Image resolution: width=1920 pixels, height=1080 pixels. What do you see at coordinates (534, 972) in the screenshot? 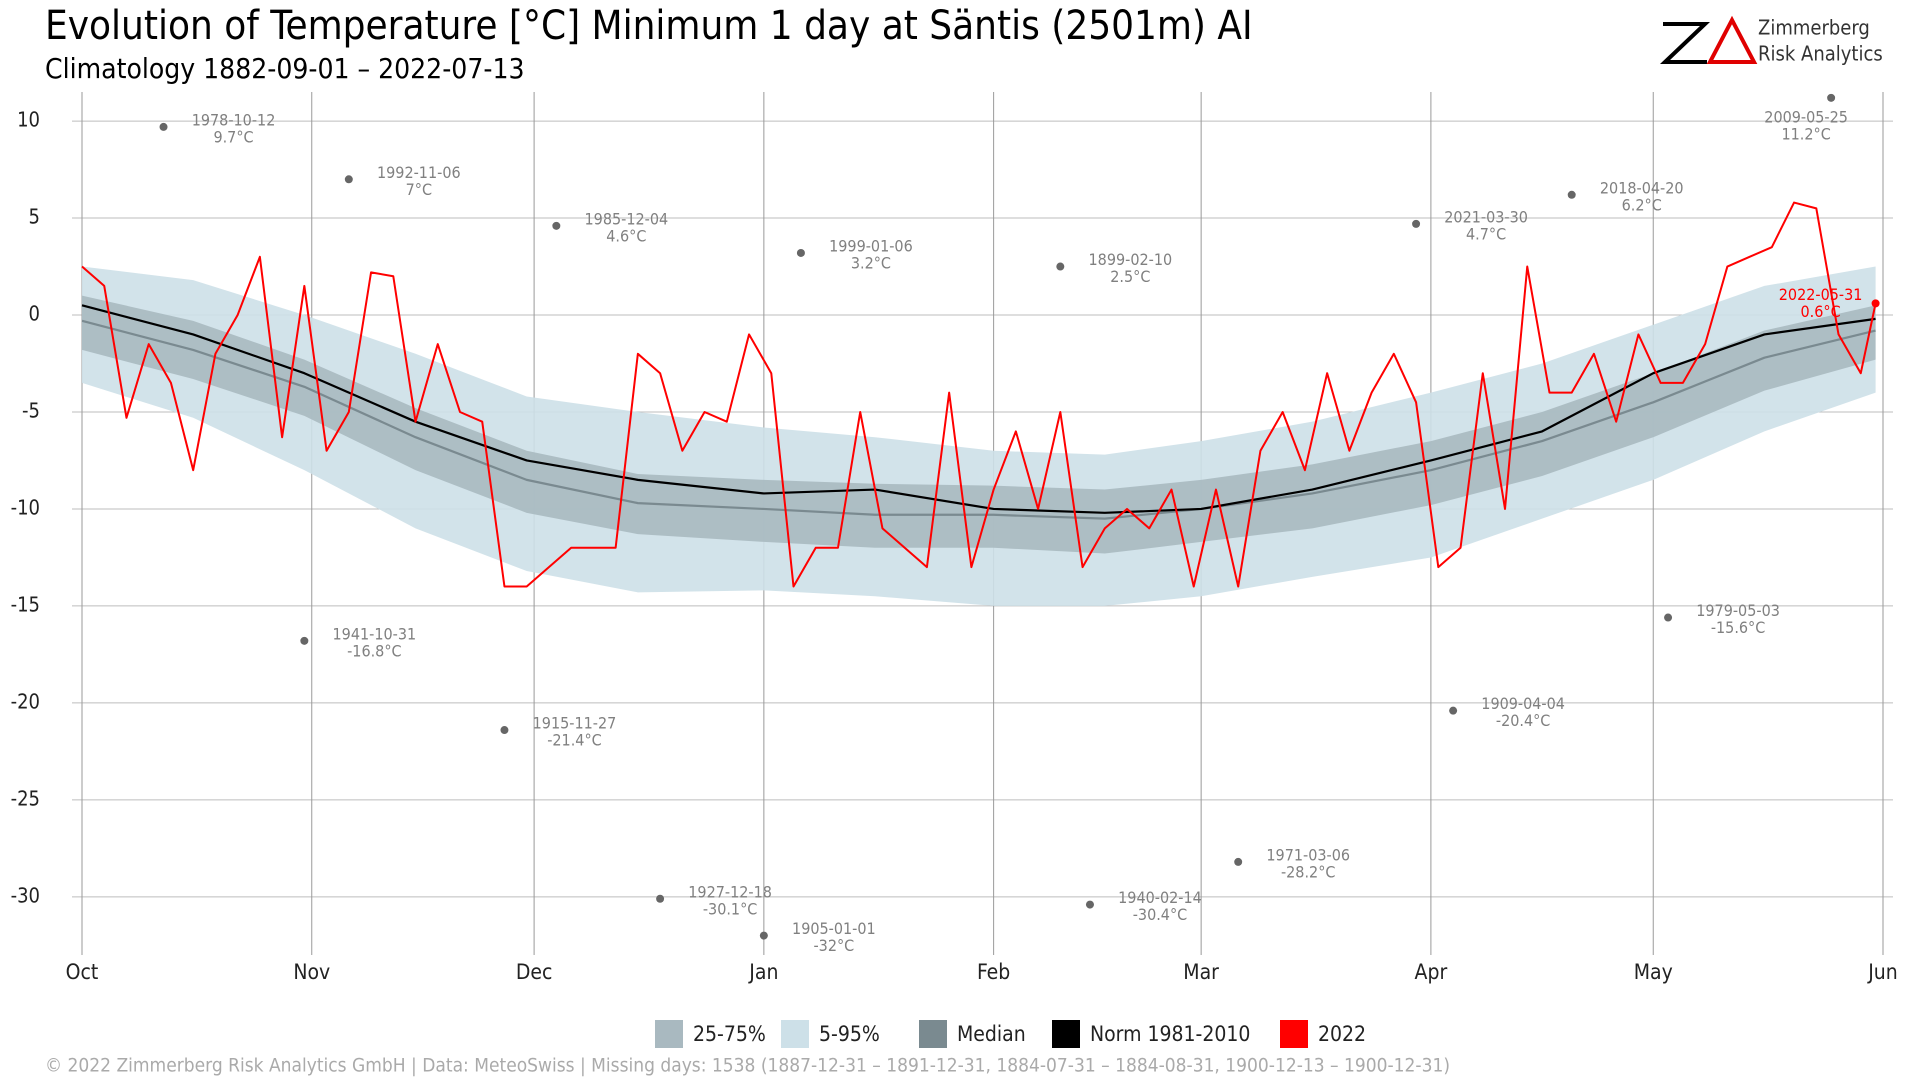
I see `x-tick-label: Dec` at bounding box center [534, 972].